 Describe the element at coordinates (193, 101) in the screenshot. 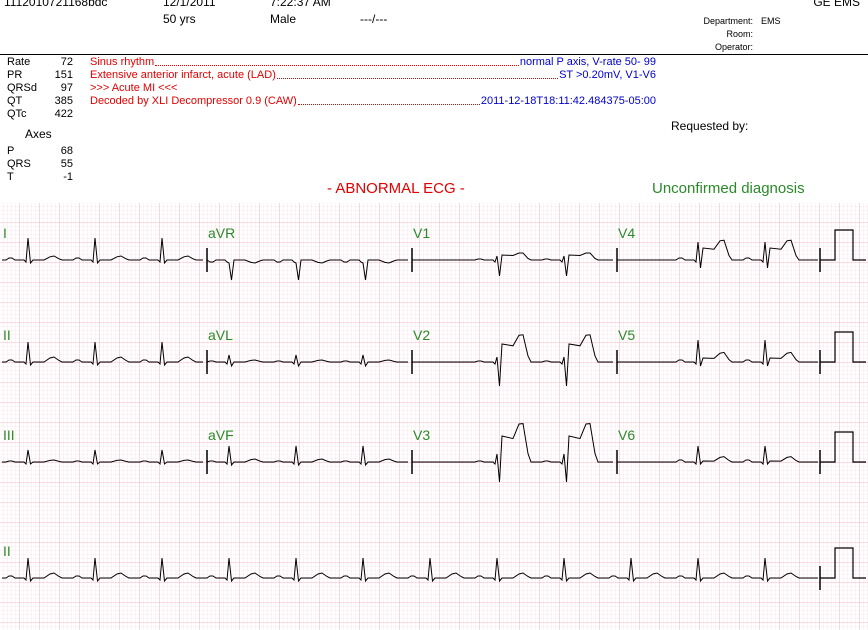

I see `statement-text: Decoded by XLI Decompressor 0.9 (CAW)` at that location.